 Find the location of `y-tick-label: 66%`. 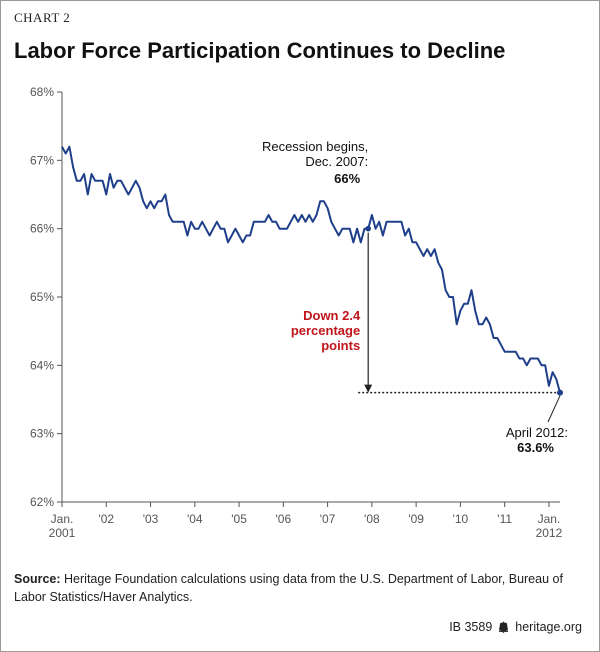

y-tick-label: 66% is located at coordinates (42, 229).